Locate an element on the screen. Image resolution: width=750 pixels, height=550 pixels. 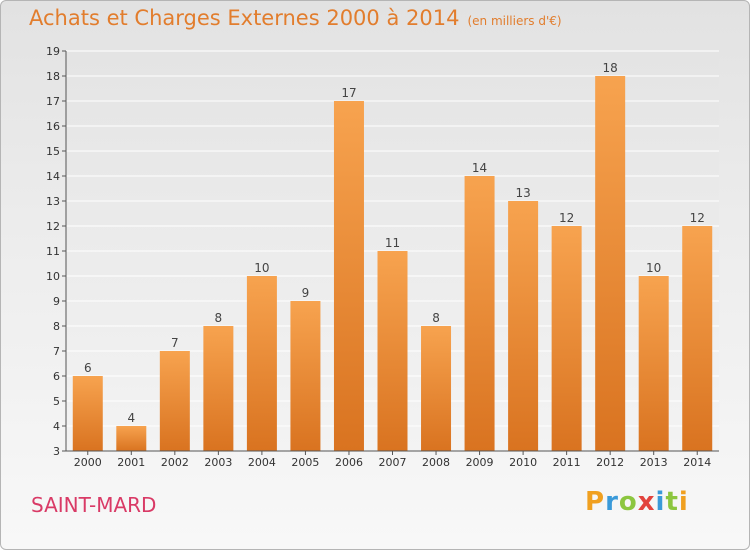
data-label-2008: 8 is located at coordinates (436, 318).